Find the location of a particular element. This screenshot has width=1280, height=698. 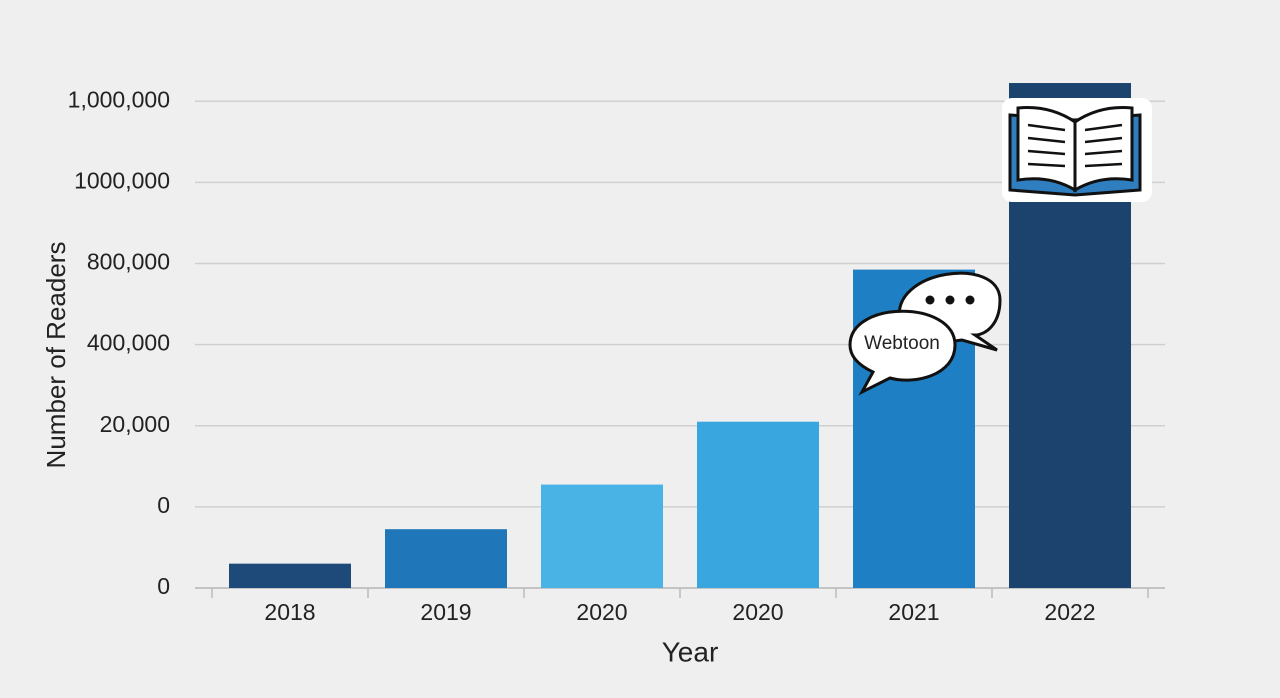

y-tick-label: 800,000 is located at coordinates (128, 262).